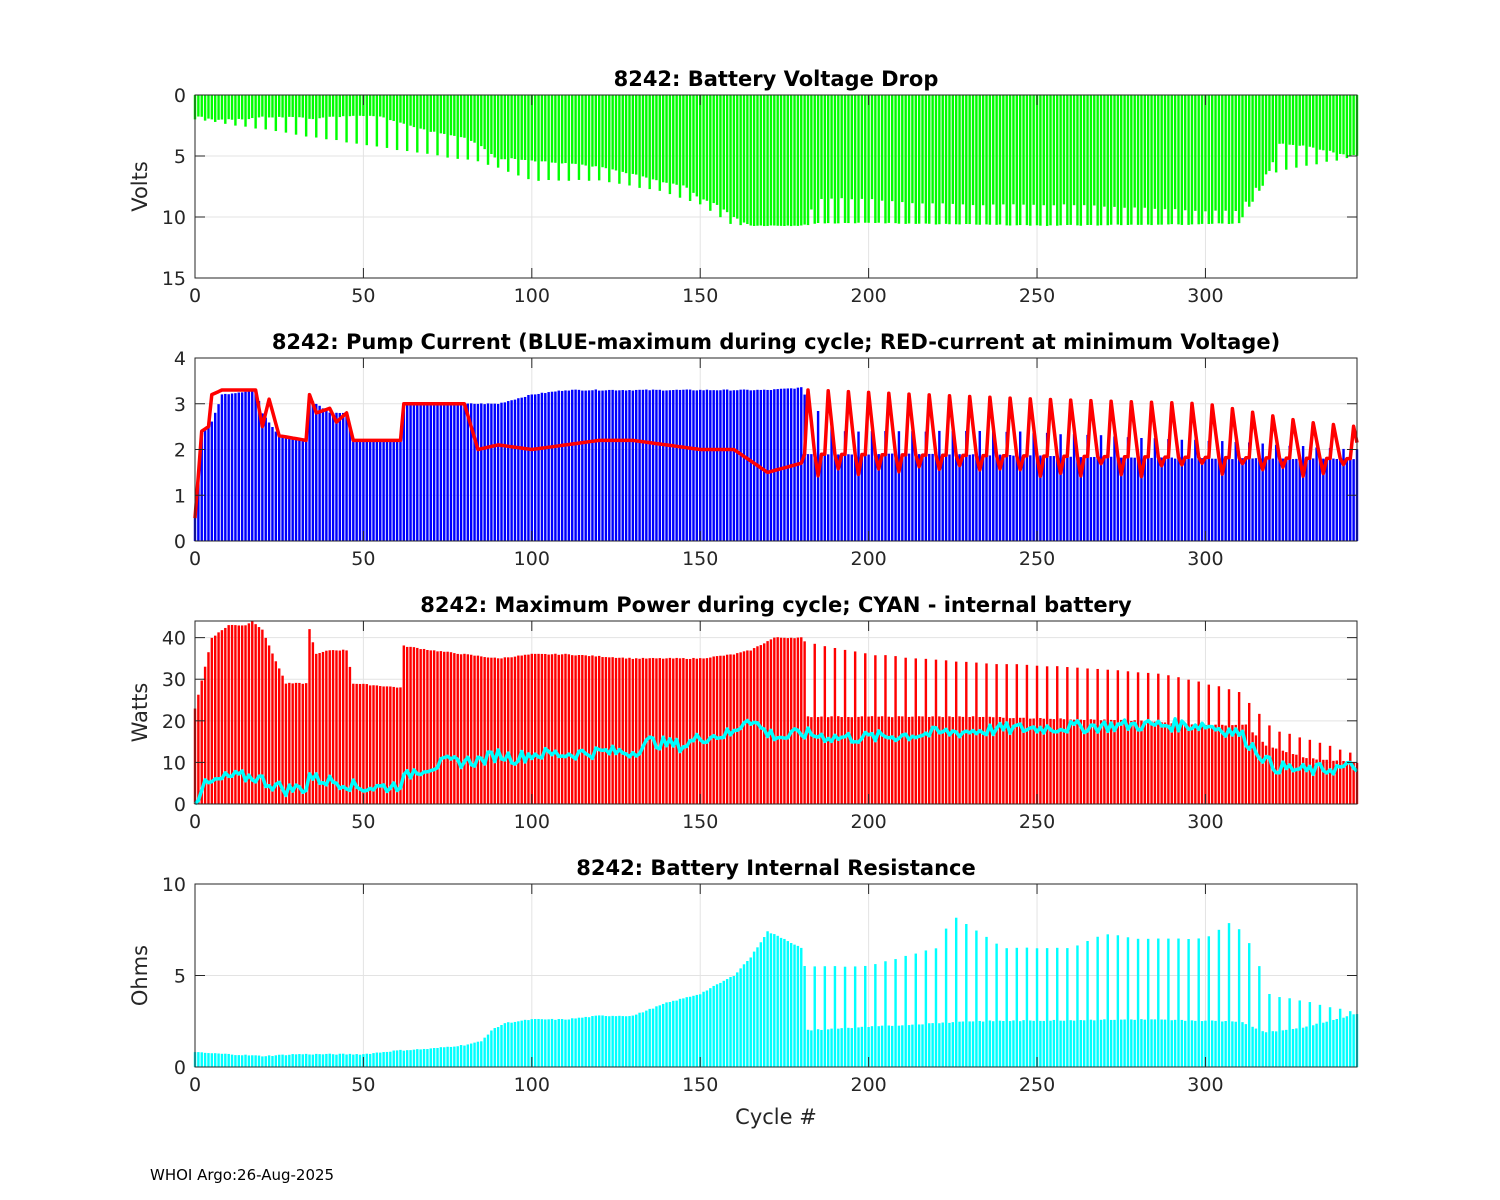  What do you see at coordinates (140, 975) in the screenshot?
I see `y-axis-label: Ohms` at bounding box center [140, 975].